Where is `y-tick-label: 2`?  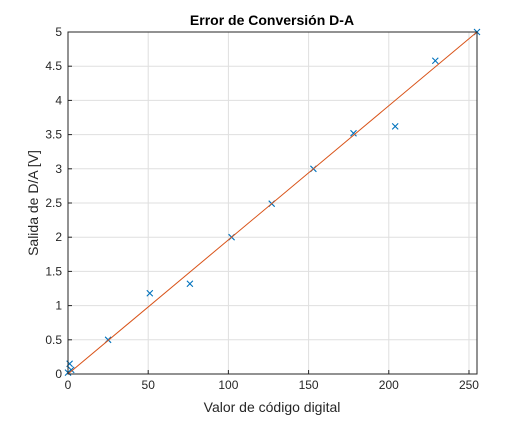
y-tick-label: 2 is located at coordinates (58, 237).